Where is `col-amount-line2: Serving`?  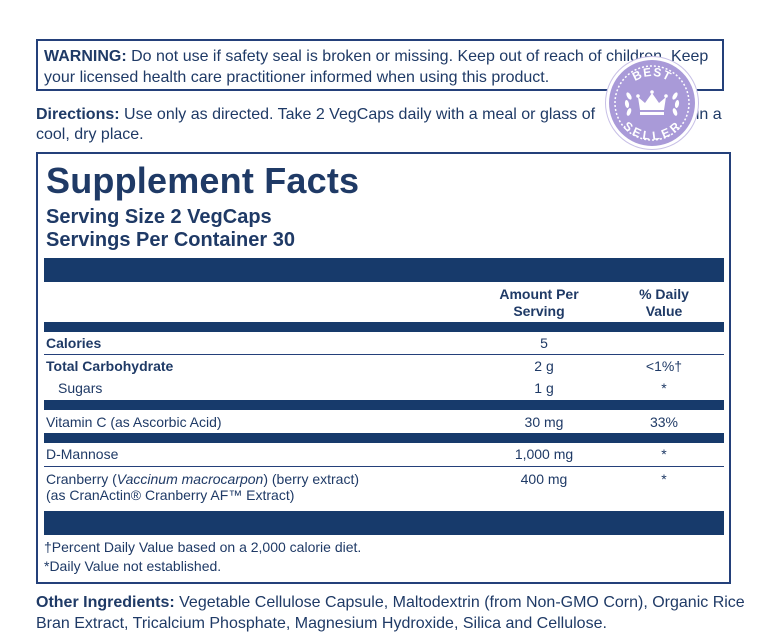
col-amount-line2: Serving is located at coordinates (539, 311).